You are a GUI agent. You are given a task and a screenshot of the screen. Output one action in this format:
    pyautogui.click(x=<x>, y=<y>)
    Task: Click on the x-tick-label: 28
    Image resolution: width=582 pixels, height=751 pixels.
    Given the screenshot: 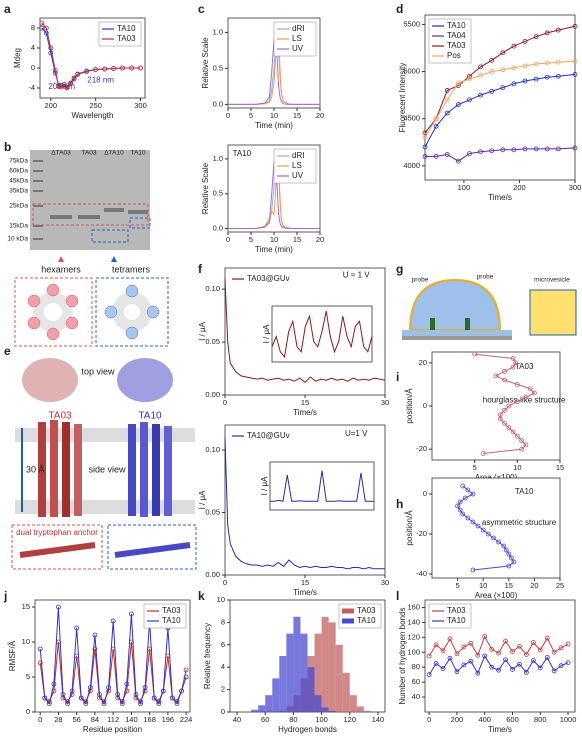 What is the action you would take?
    pyautogui.click(x=58, y=719)
    